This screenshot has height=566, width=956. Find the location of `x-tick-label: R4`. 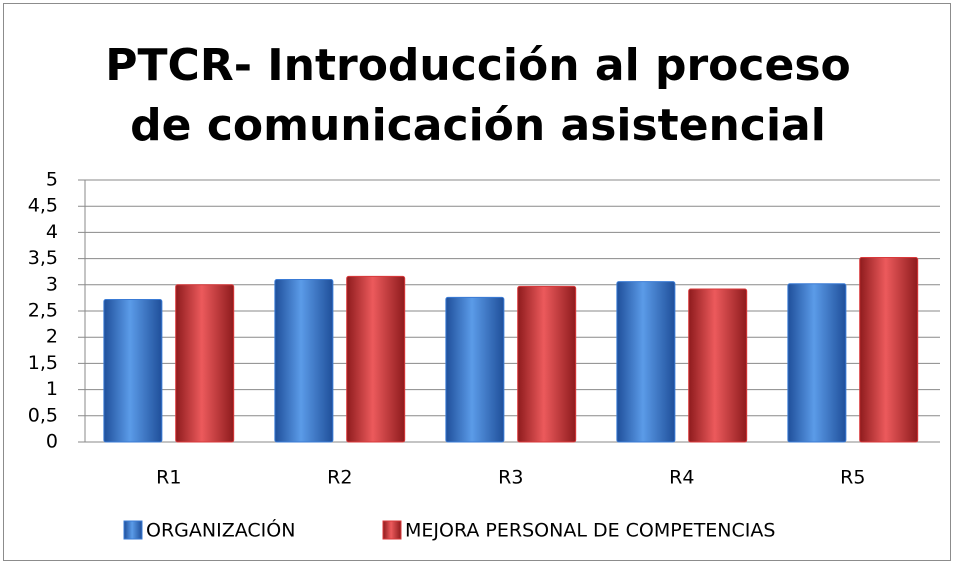

x-tick-label: R4 is located at coordinates (681, 478).